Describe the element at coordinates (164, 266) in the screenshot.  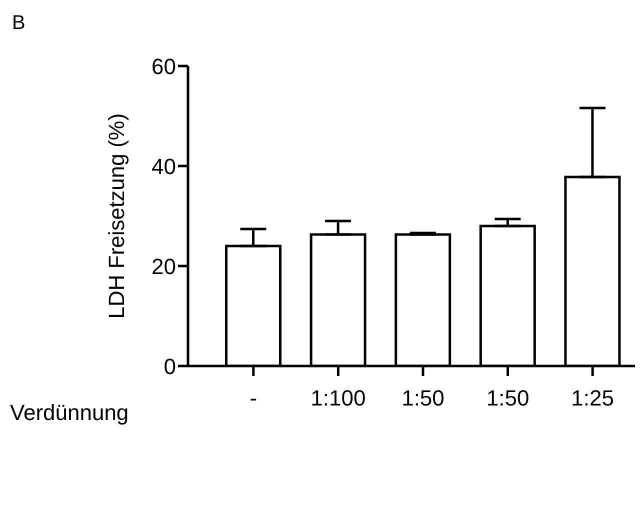
I see `y-tick-label: 20` at that location.